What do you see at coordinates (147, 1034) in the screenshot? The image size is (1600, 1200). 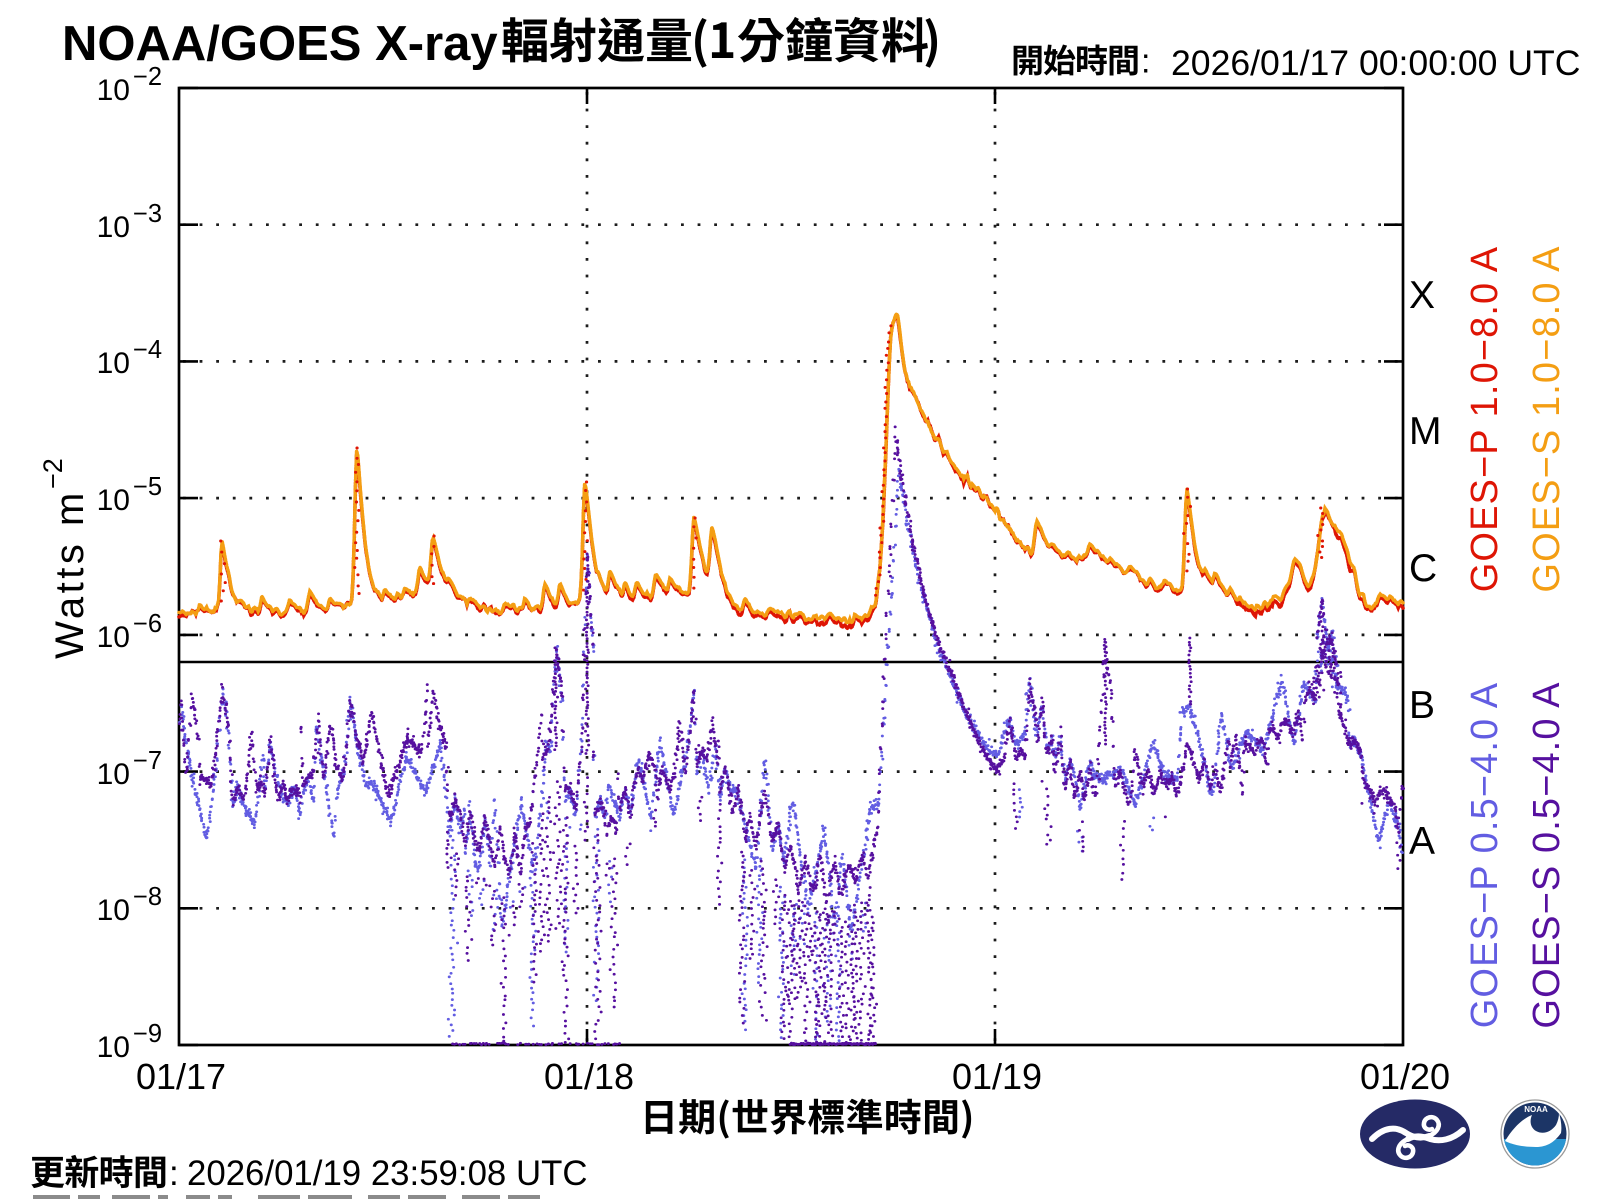 I see `svg-text: −9` at bounding box center [147, 1034].